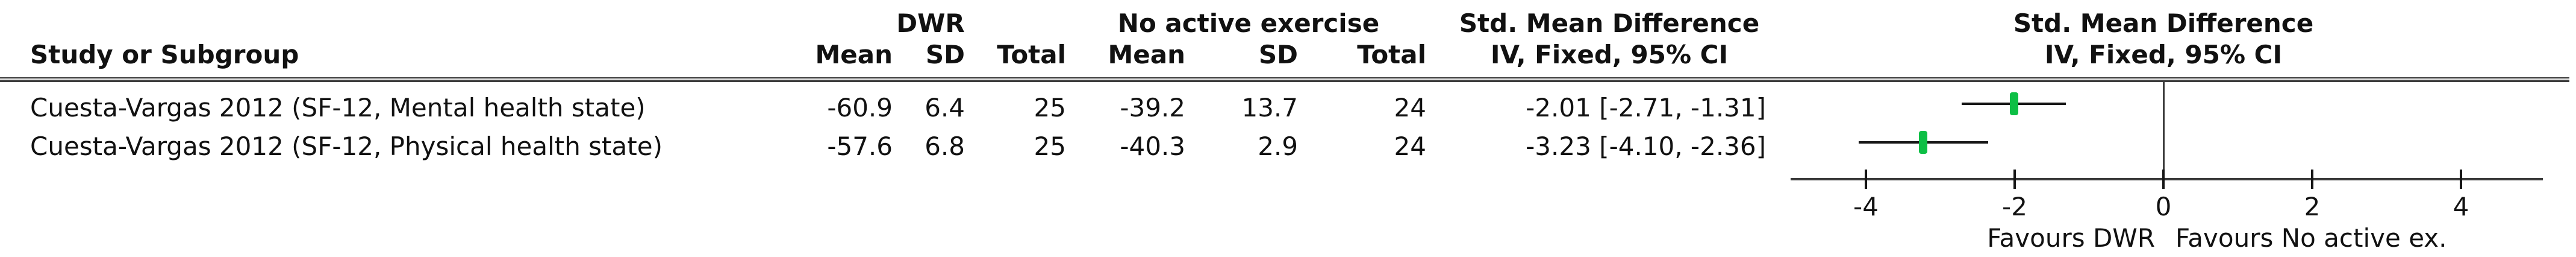 Image resolution: width=2576 pixels, height=257 pixels. I want to click on group2-sd-header: SD, so click(1278, 55).